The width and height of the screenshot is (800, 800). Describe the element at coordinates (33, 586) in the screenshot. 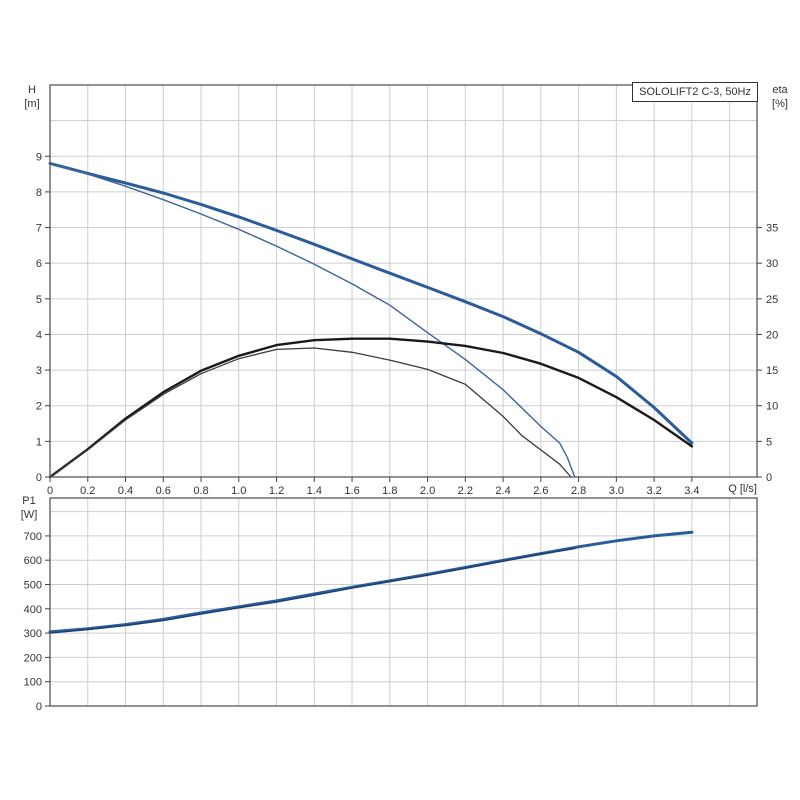

I see `y-left-tick-label: 500` at that location.